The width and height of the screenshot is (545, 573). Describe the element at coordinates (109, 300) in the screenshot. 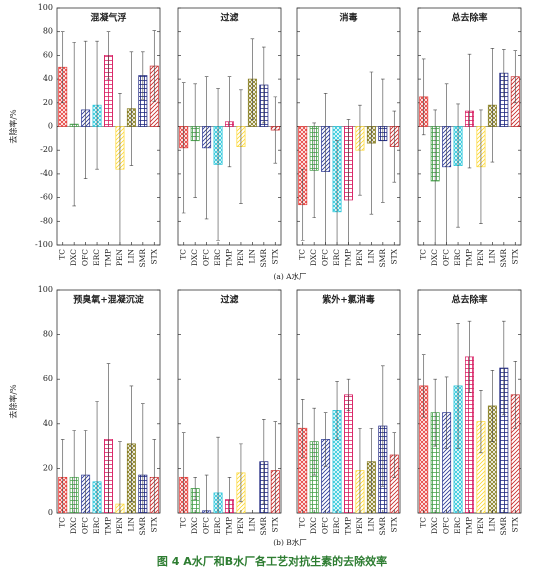

I see `panel-title: 预臭氧+混凝沉淀` at that location.